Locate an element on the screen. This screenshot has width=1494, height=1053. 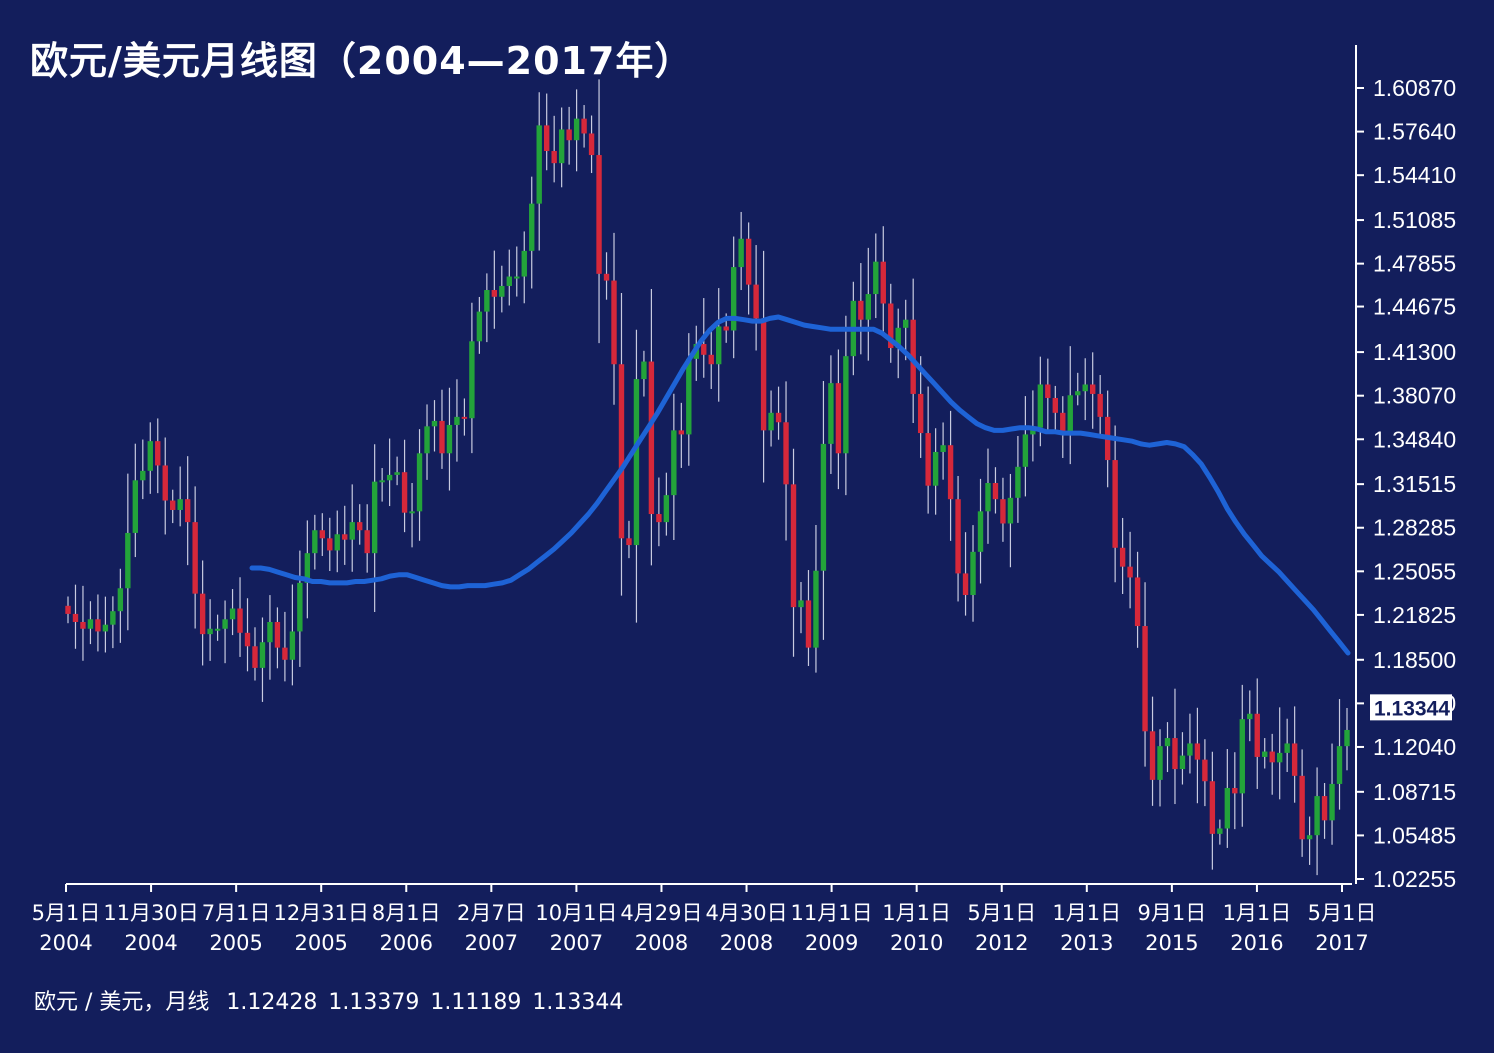
x-tick-date: 5月1日 is located at coordinates (1001, 913).